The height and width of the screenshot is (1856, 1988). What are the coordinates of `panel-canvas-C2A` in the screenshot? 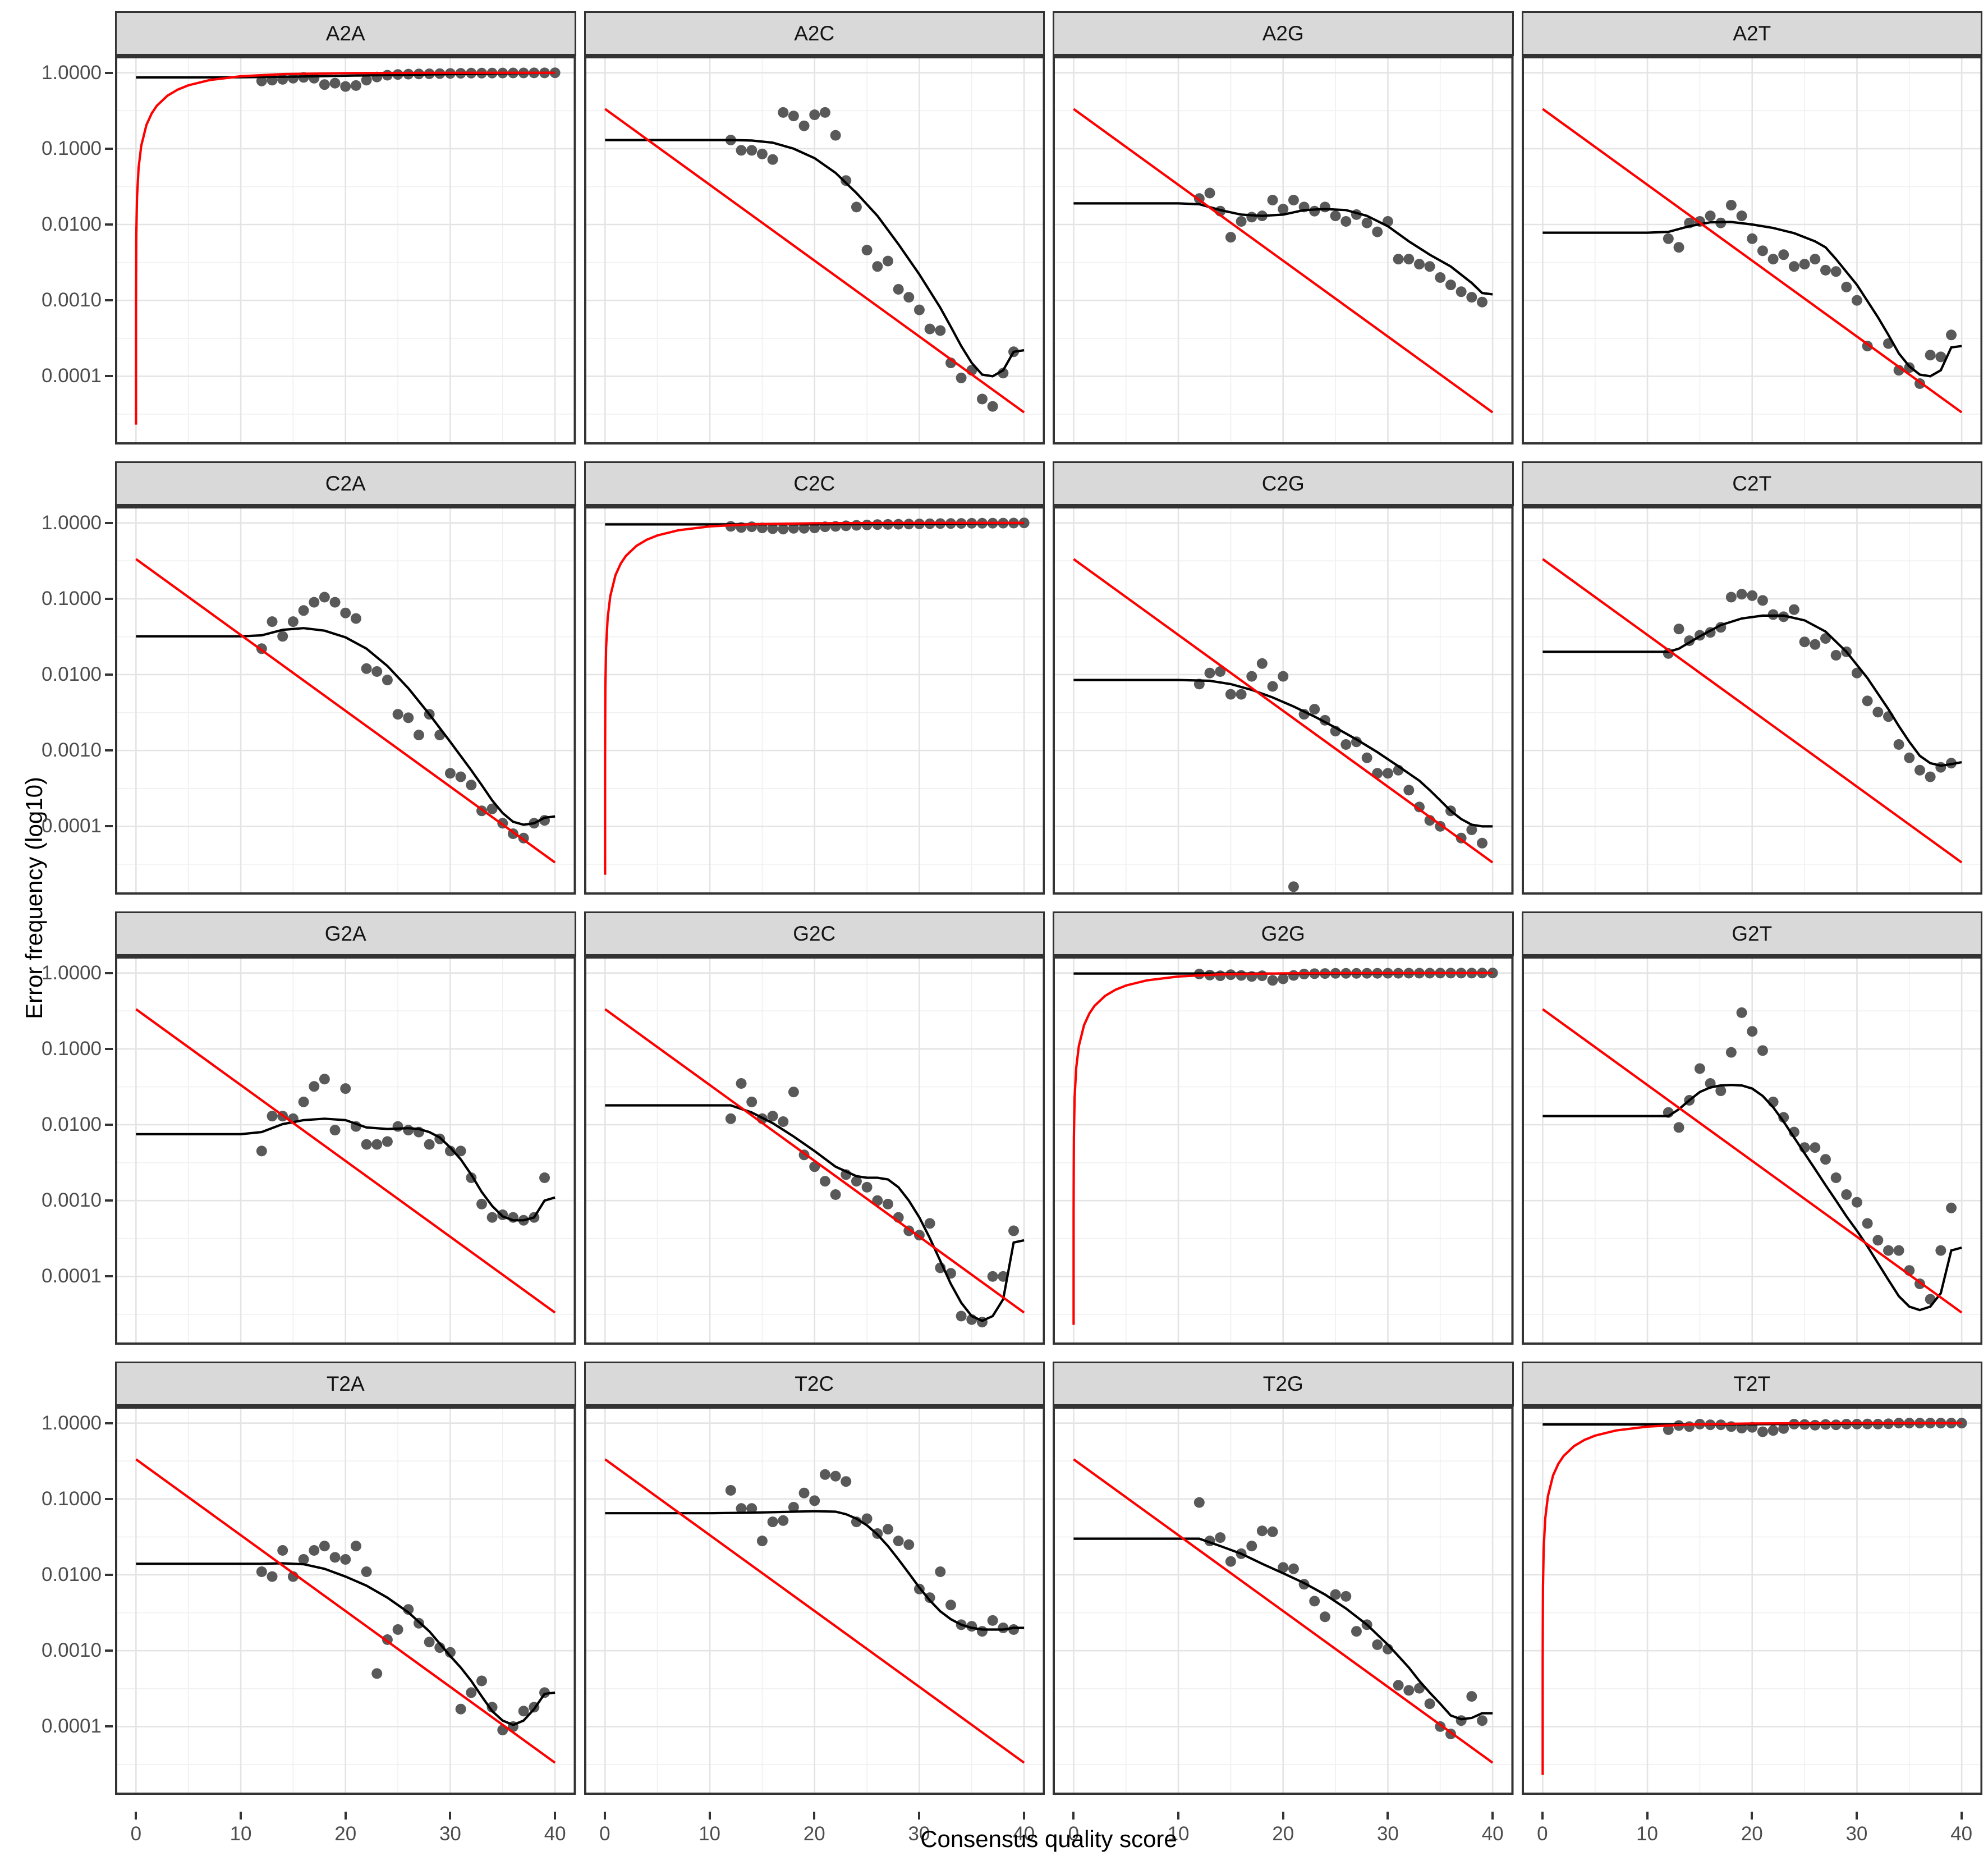 It's located at (345, 700).